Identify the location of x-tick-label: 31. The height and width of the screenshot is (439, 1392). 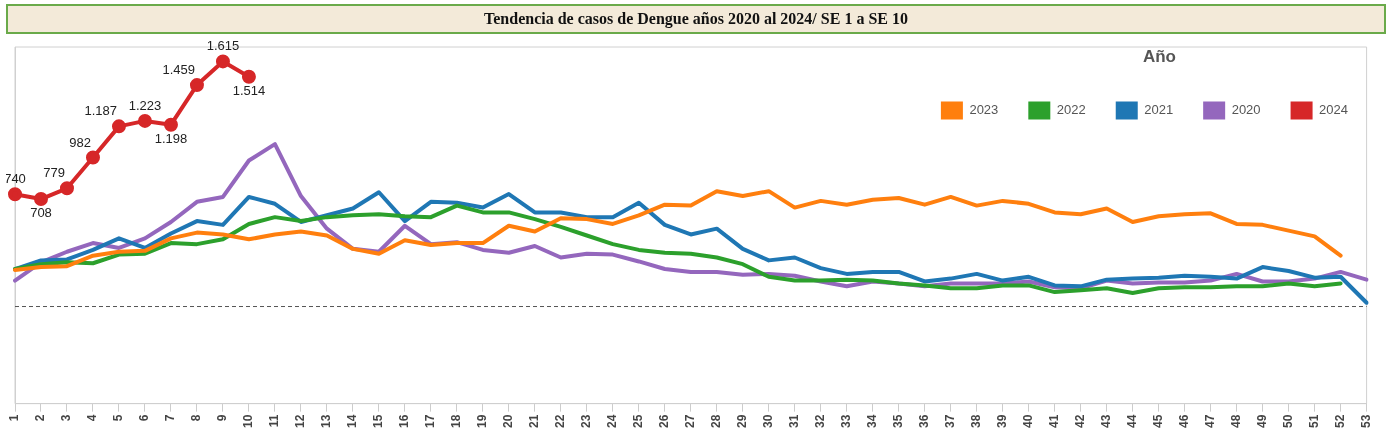
(794, 421).